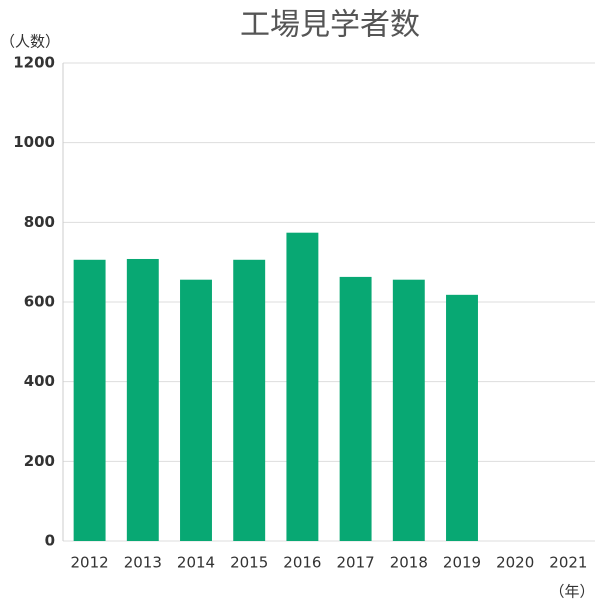 The width and height of the screenshot is (600, 609). What do you see at coordinates (515, 563) in the screenshot?
I see `x-tick-label: 2020` at bounding box center [515, 563].